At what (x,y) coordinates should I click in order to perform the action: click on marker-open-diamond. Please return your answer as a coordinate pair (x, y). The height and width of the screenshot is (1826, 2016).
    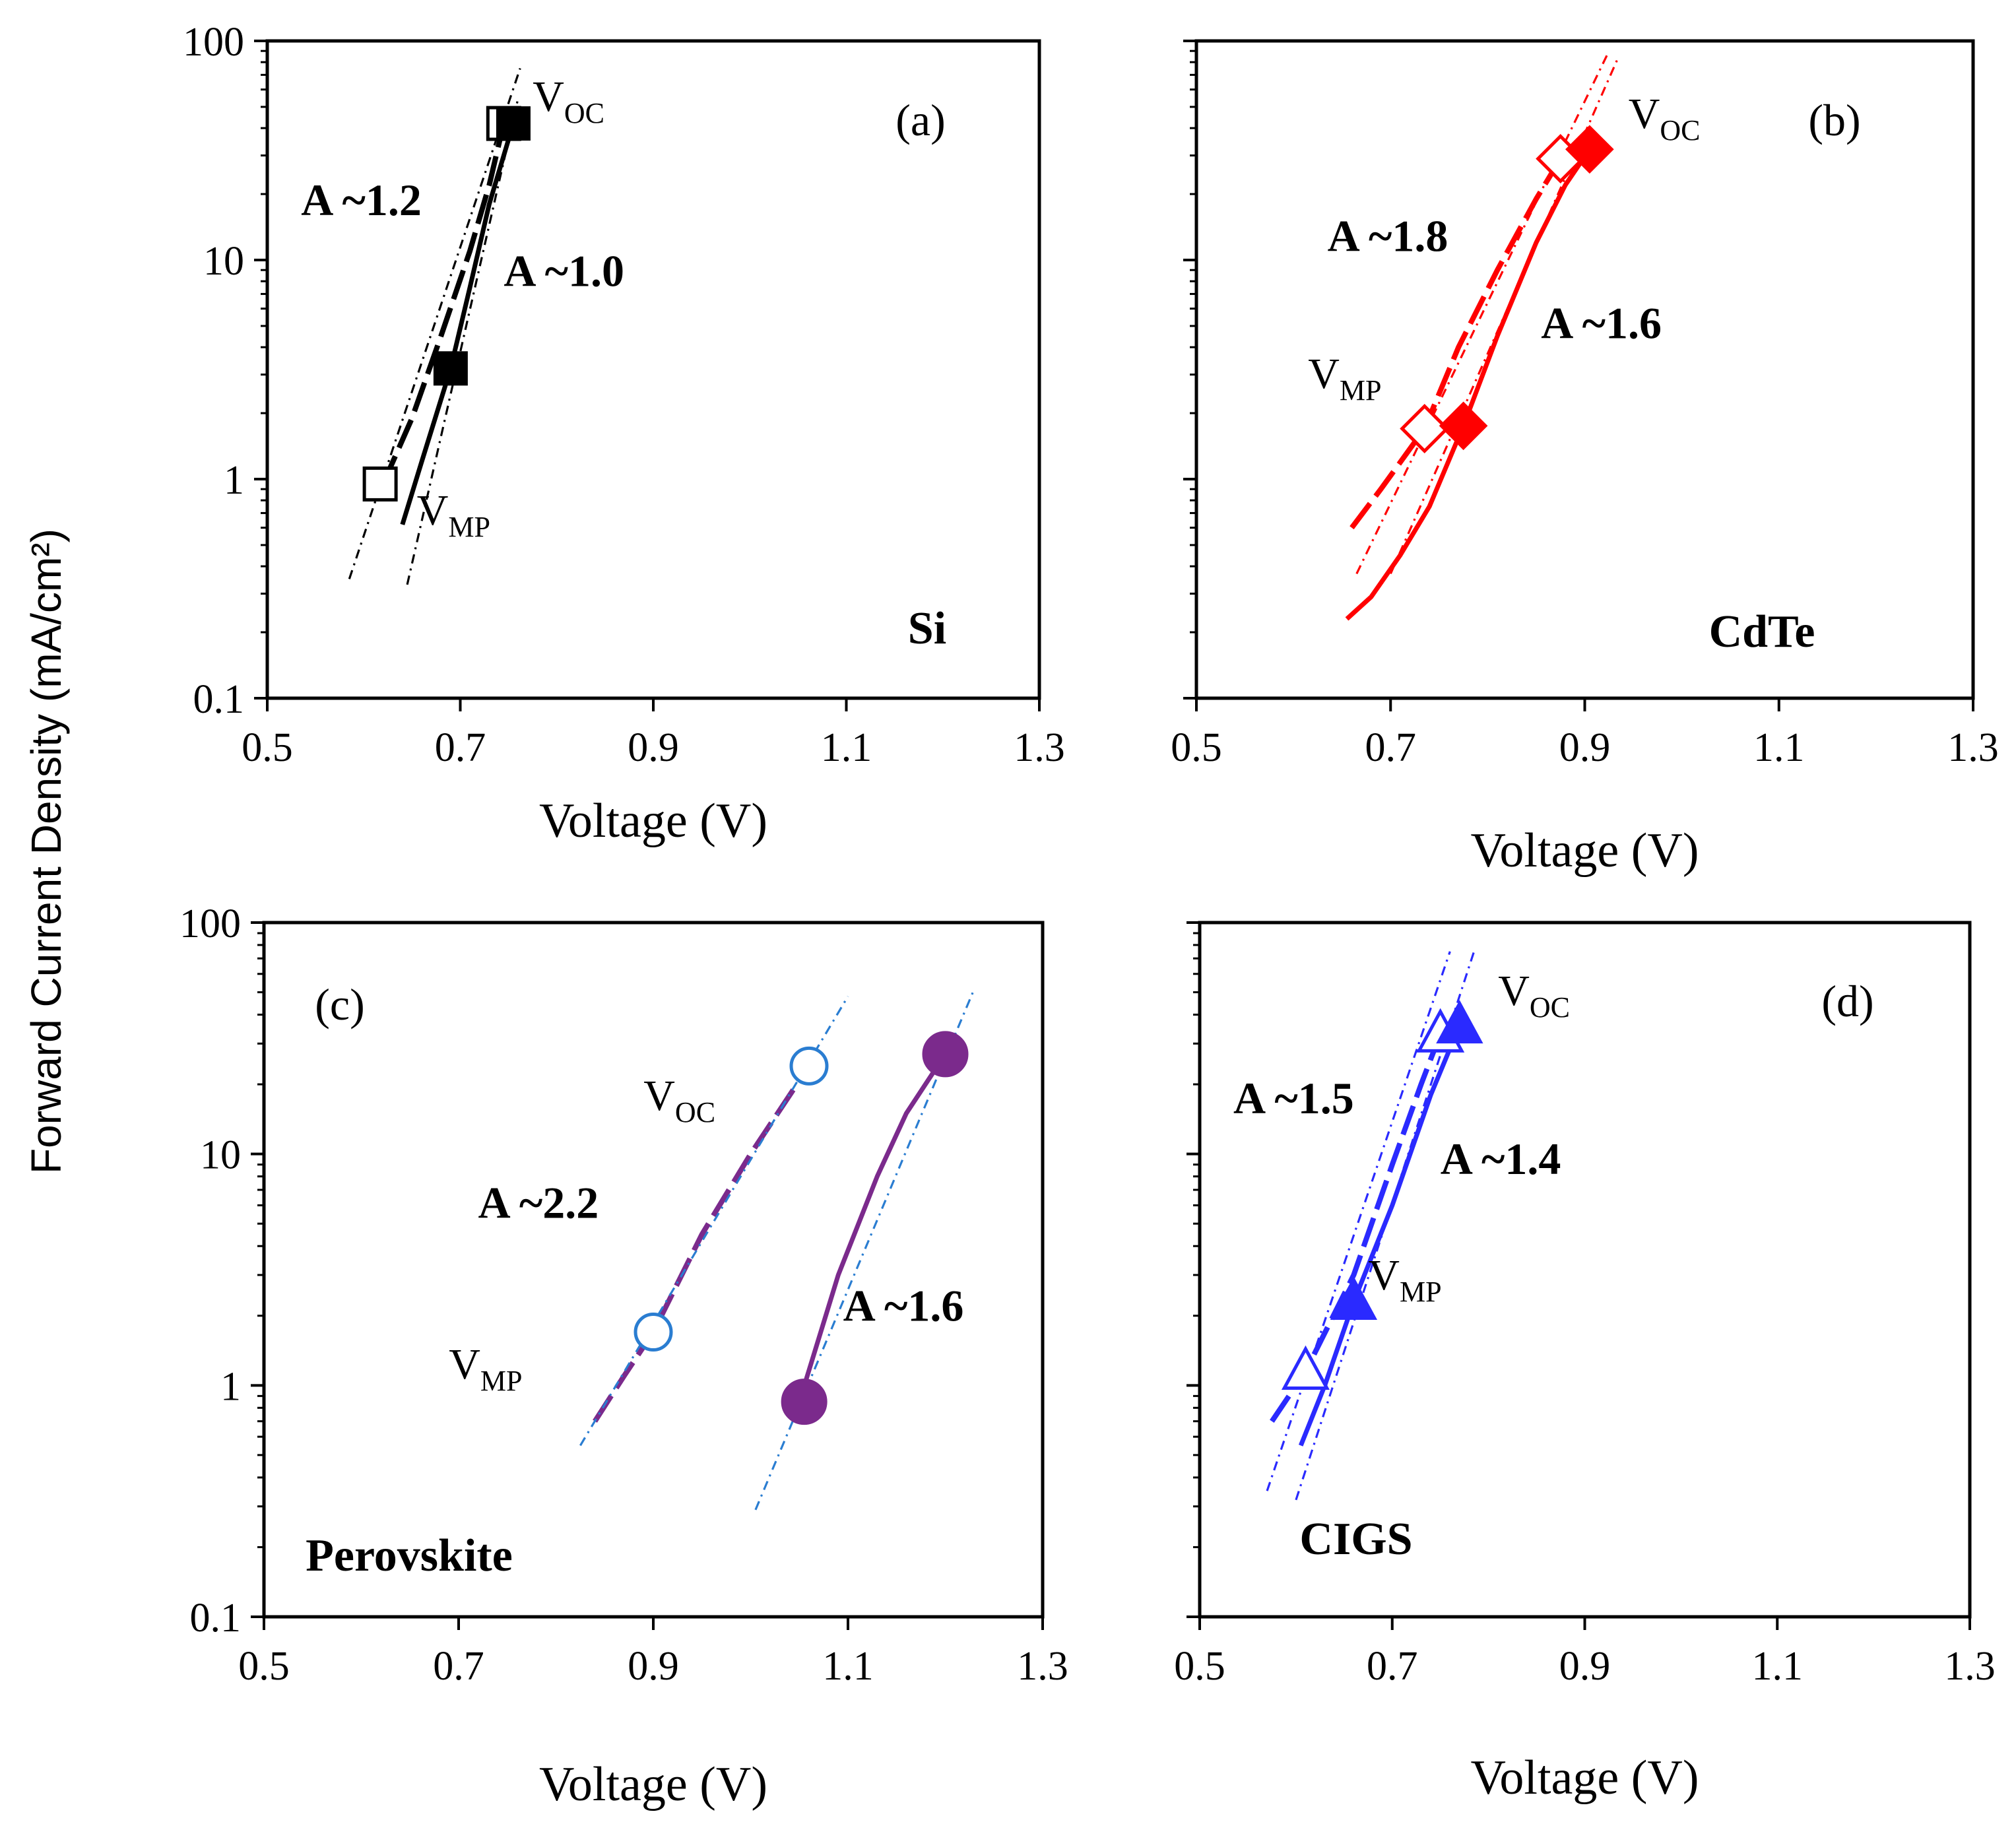
    Looking at the image, I should click on (1425, 429).